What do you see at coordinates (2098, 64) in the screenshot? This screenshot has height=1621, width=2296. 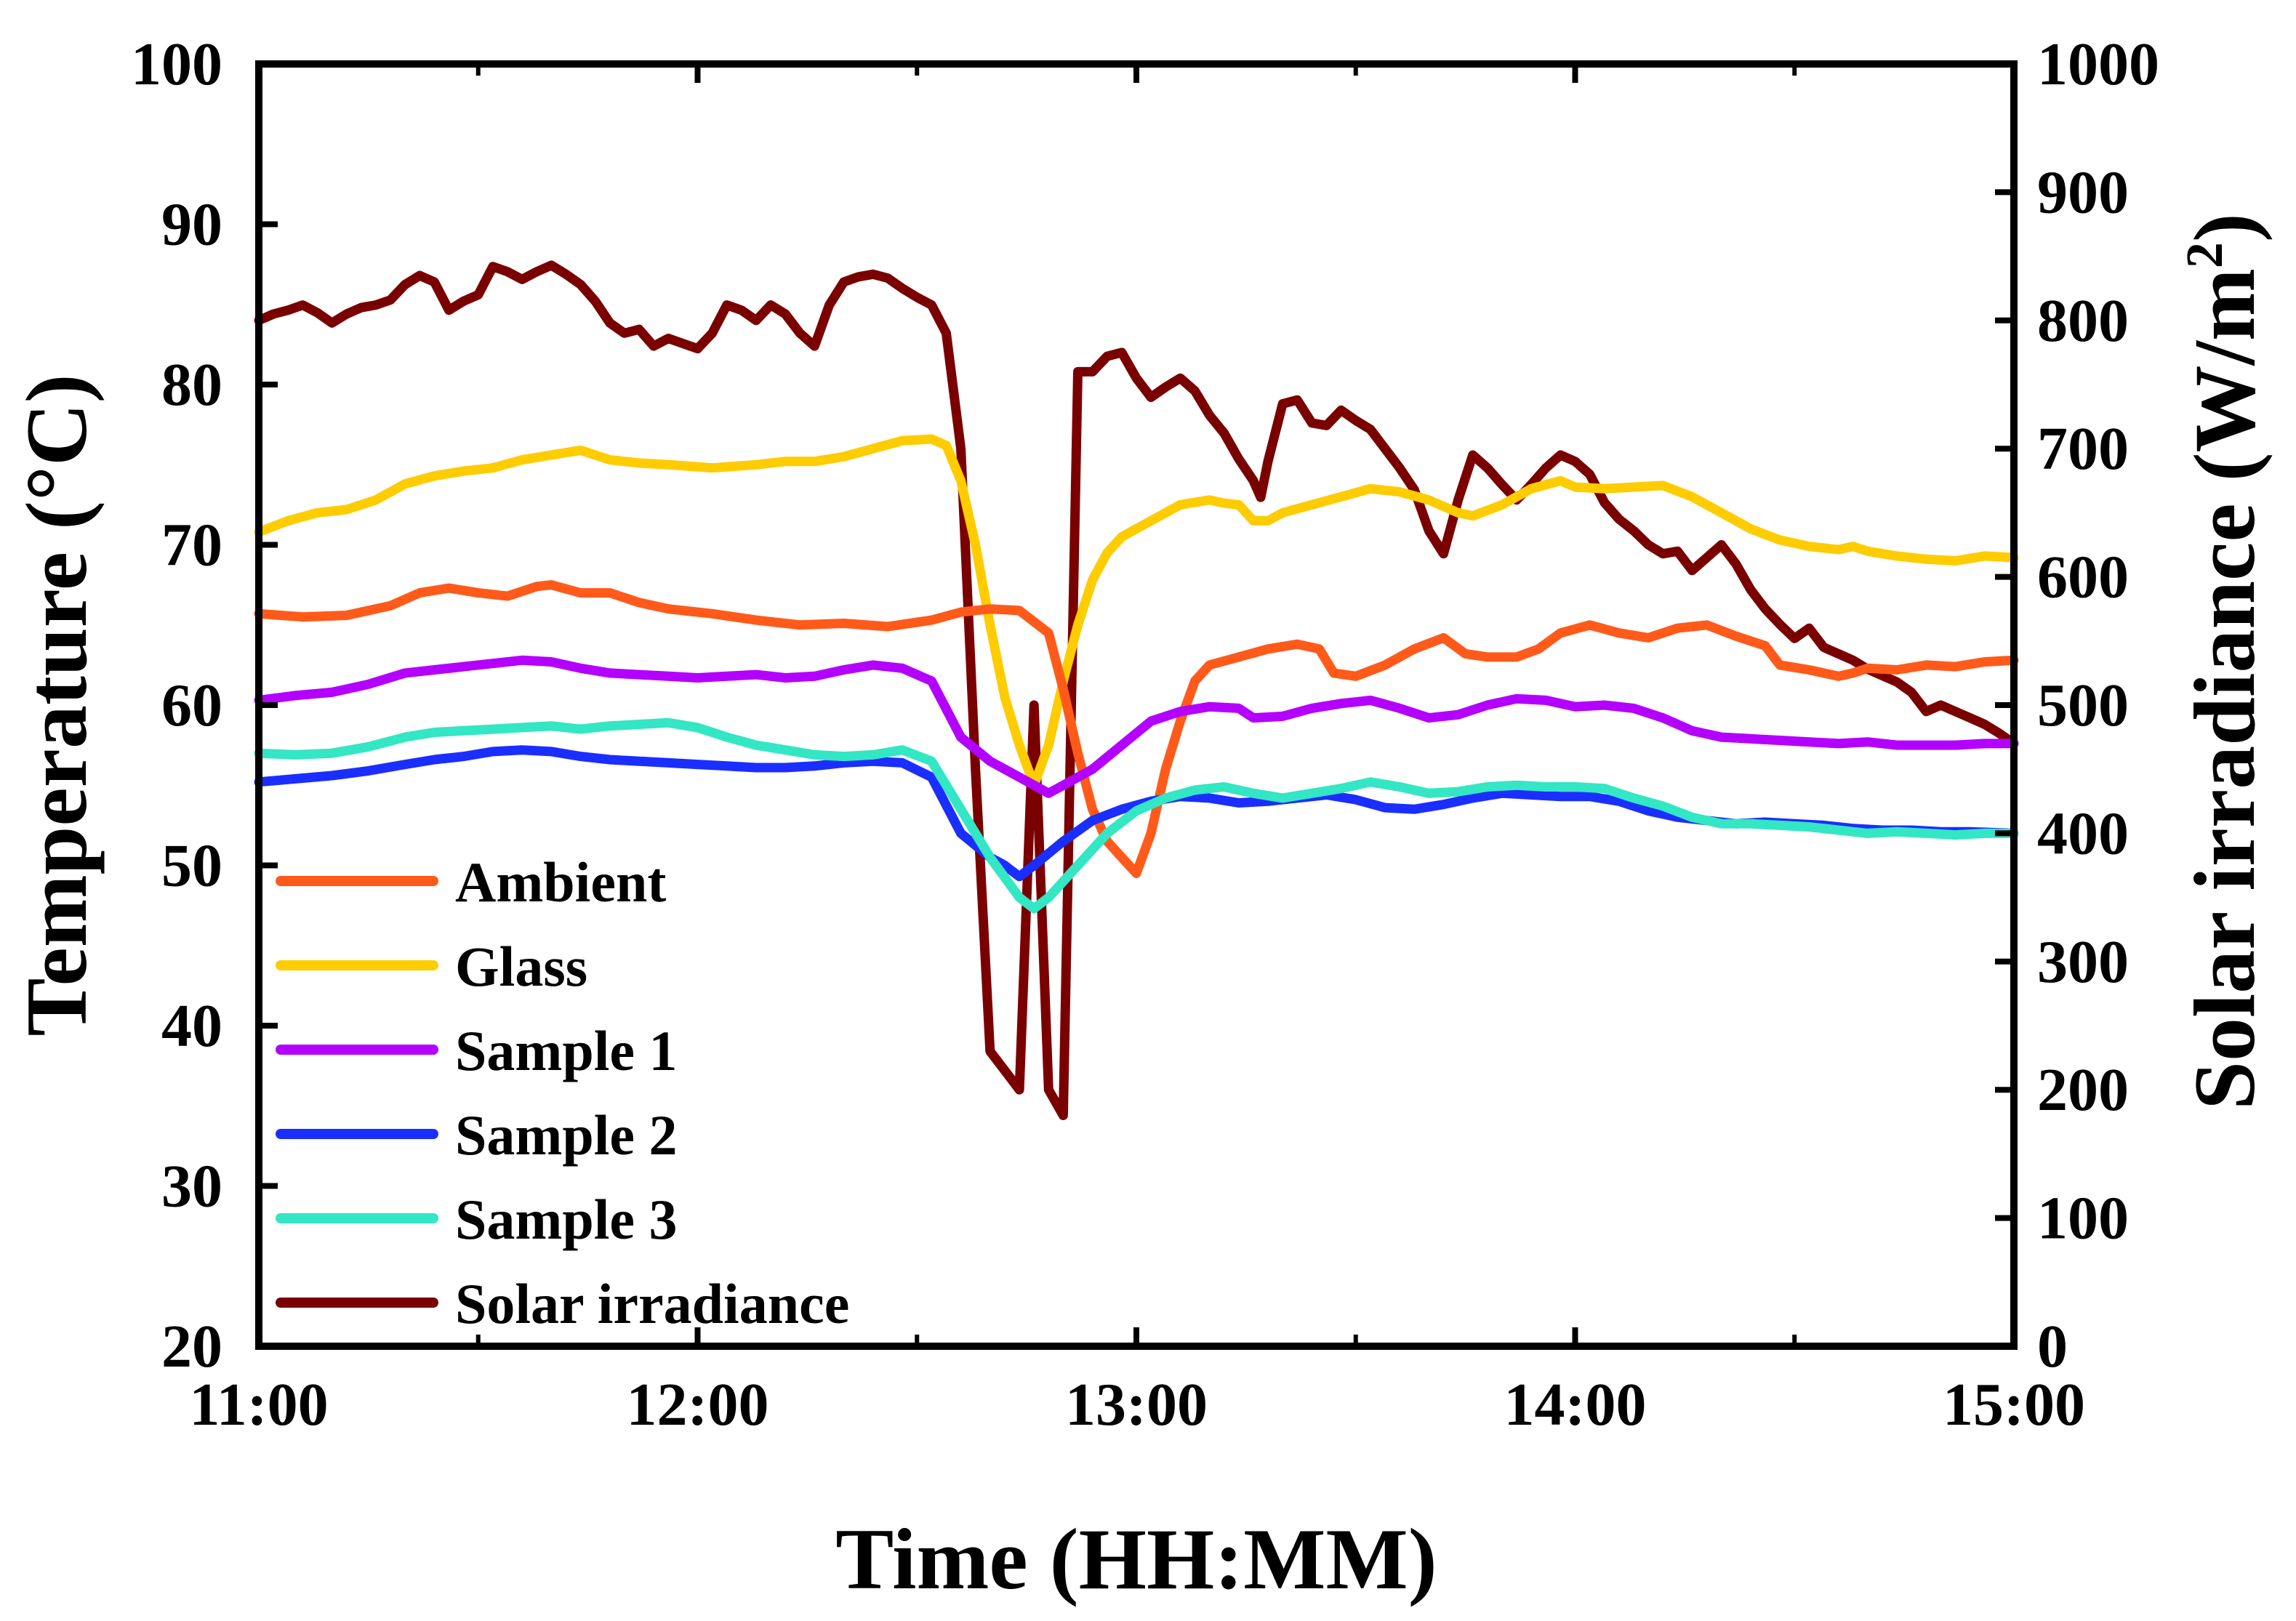 I see `y-right-tick-label: 1000` at bounding box center [2098, 64].